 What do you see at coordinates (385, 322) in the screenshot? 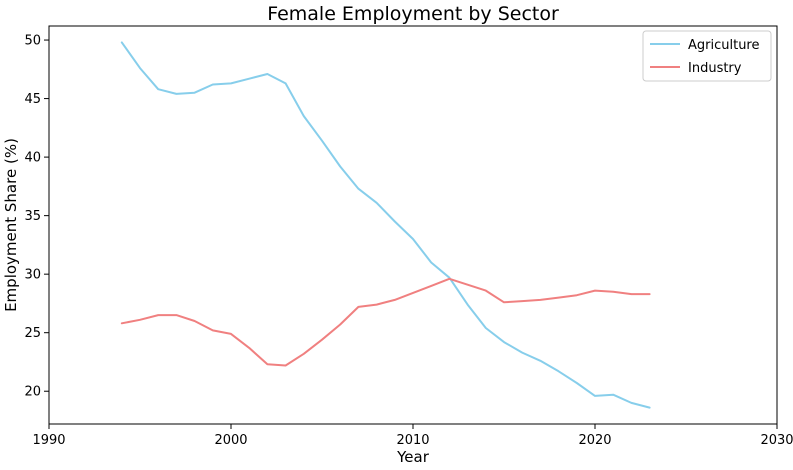
I see `series-line-industry` at bounding box center [385, 322].